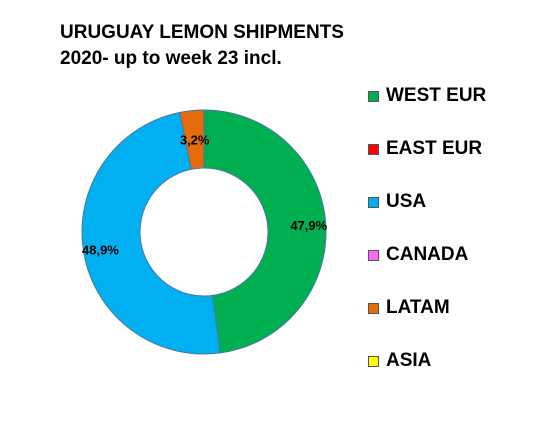  I want to click on legend-label-west-eur: WEST EUR, so click(436, 95).